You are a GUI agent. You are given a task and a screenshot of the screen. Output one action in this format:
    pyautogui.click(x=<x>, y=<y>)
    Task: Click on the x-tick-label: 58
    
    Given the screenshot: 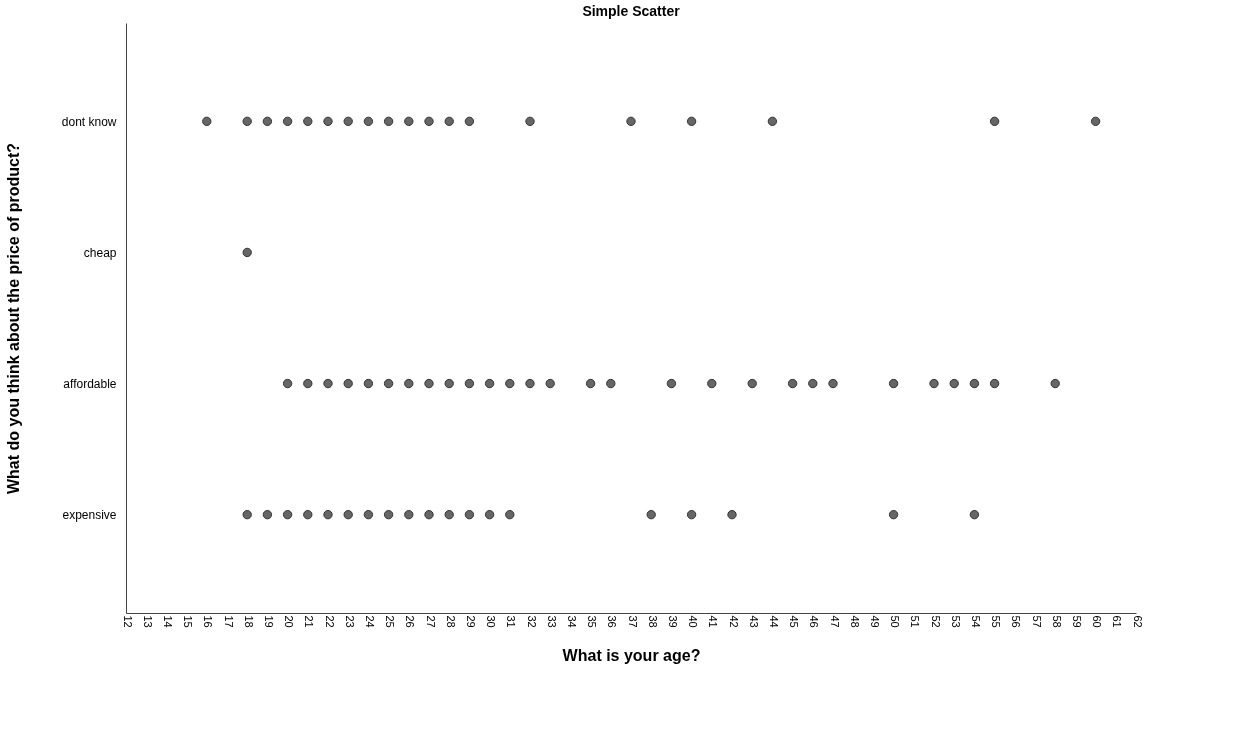 What is the action you would take?
    pyautogui.click(x=1056, y=621)
    